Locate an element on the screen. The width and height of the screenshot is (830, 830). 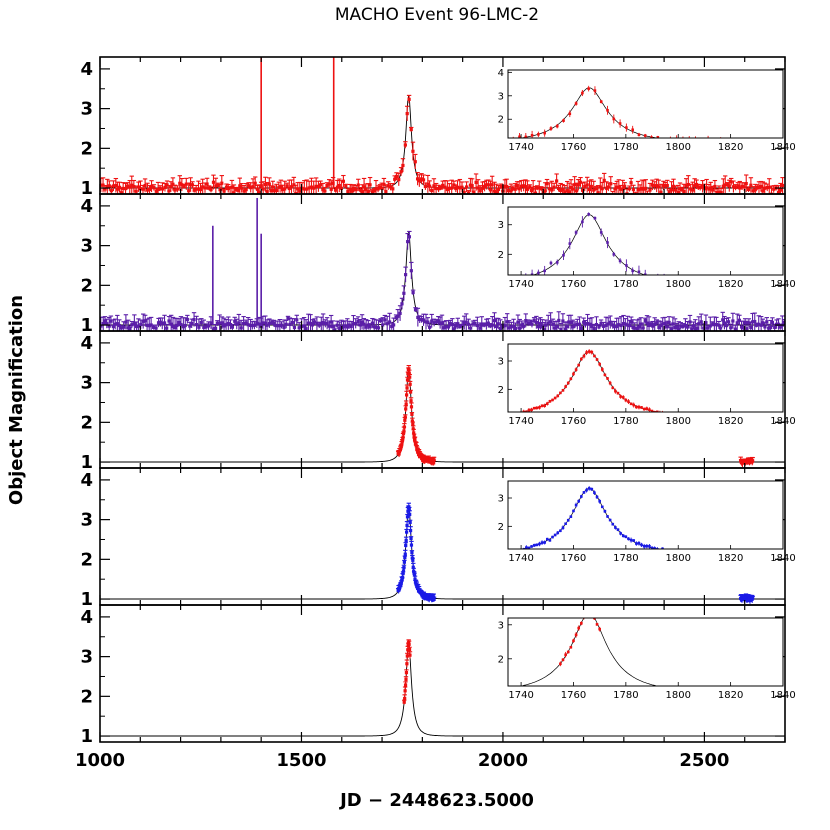
inset-y-tick-label: 4 is located at coordinates (501, 73).